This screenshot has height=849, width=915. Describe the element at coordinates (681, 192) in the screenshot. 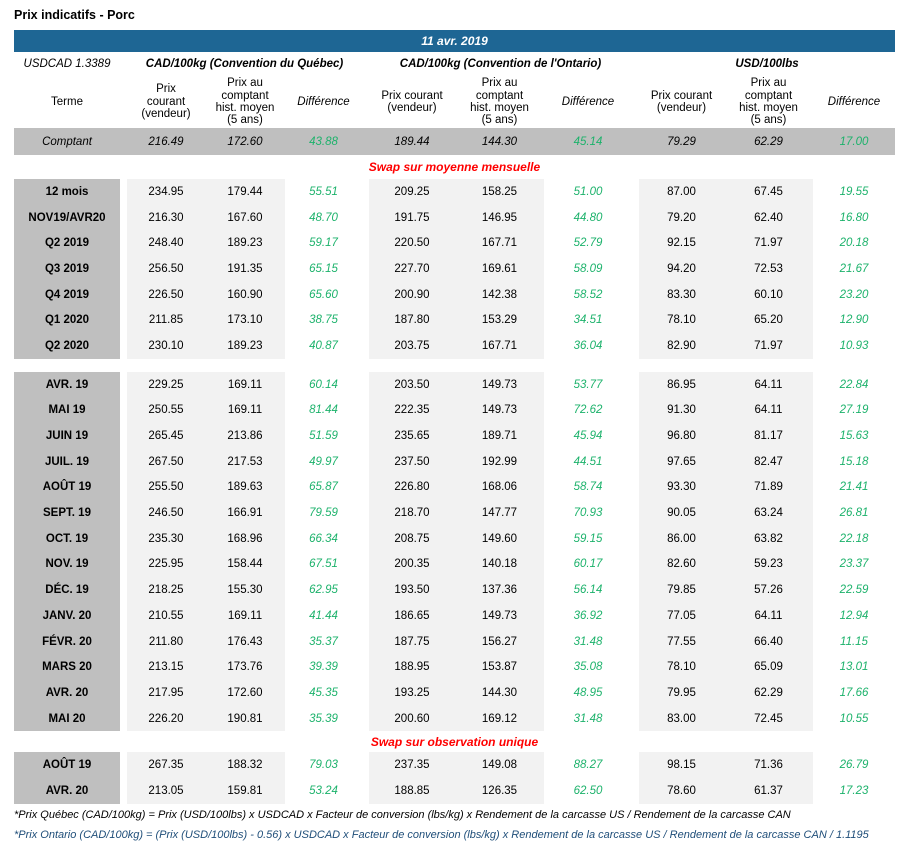

I see `usd-prix-courant-cell: 87.00` at that location.